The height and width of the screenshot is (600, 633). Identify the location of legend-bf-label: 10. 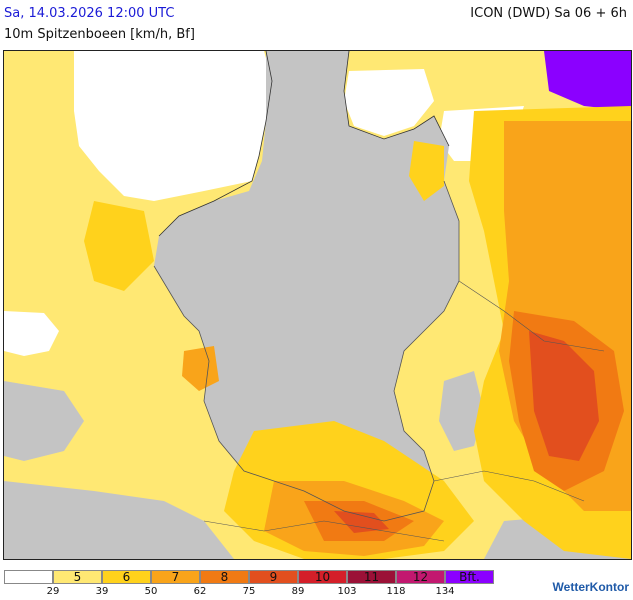
(322, 577).